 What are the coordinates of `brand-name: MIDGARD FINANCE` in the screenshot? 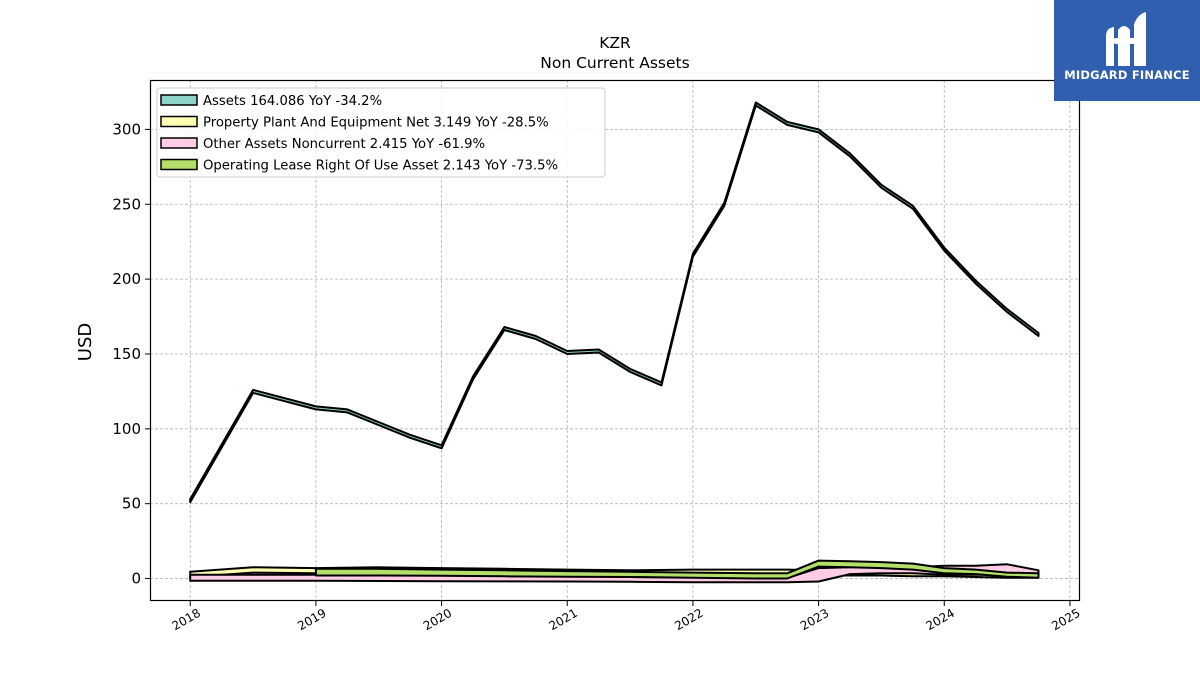 It's located at (1127, 75).